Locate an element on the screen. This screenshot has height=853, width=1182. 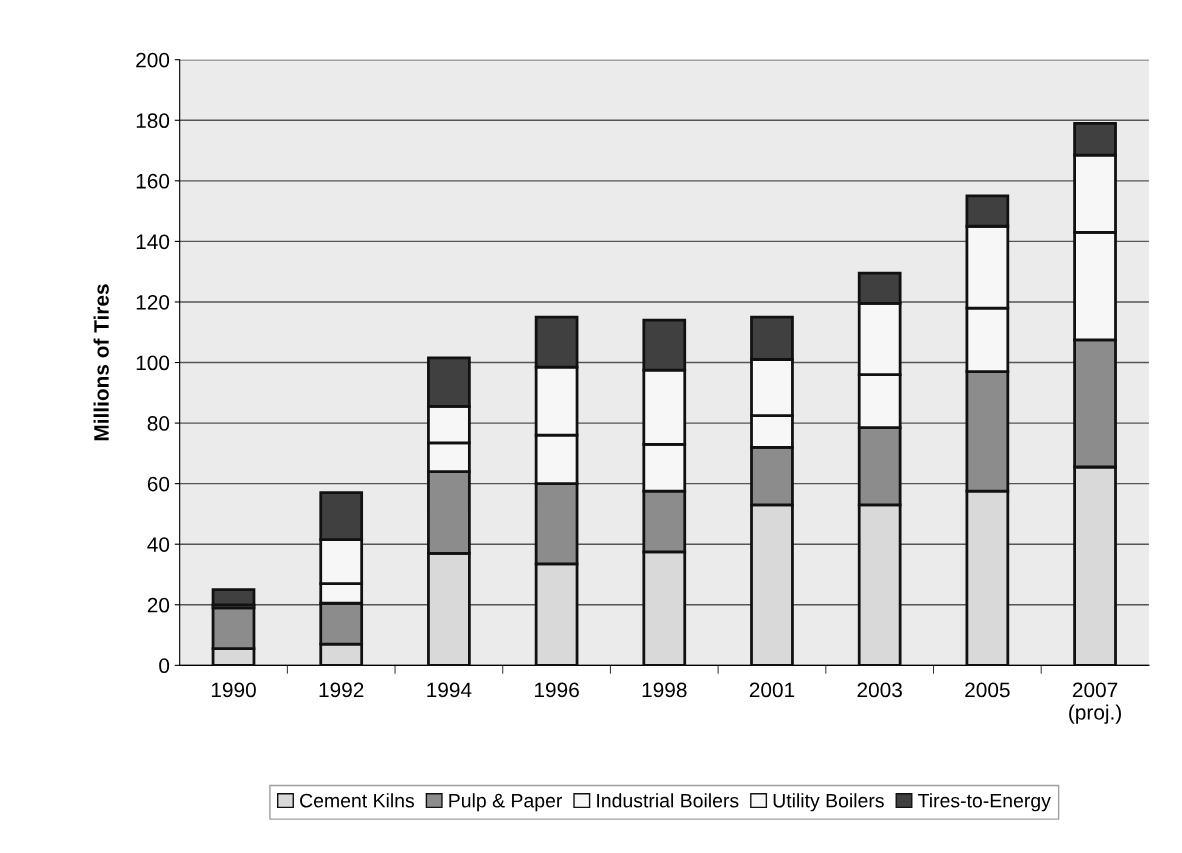
x-tick-label: 1994 is located at coordinates (449, 690).